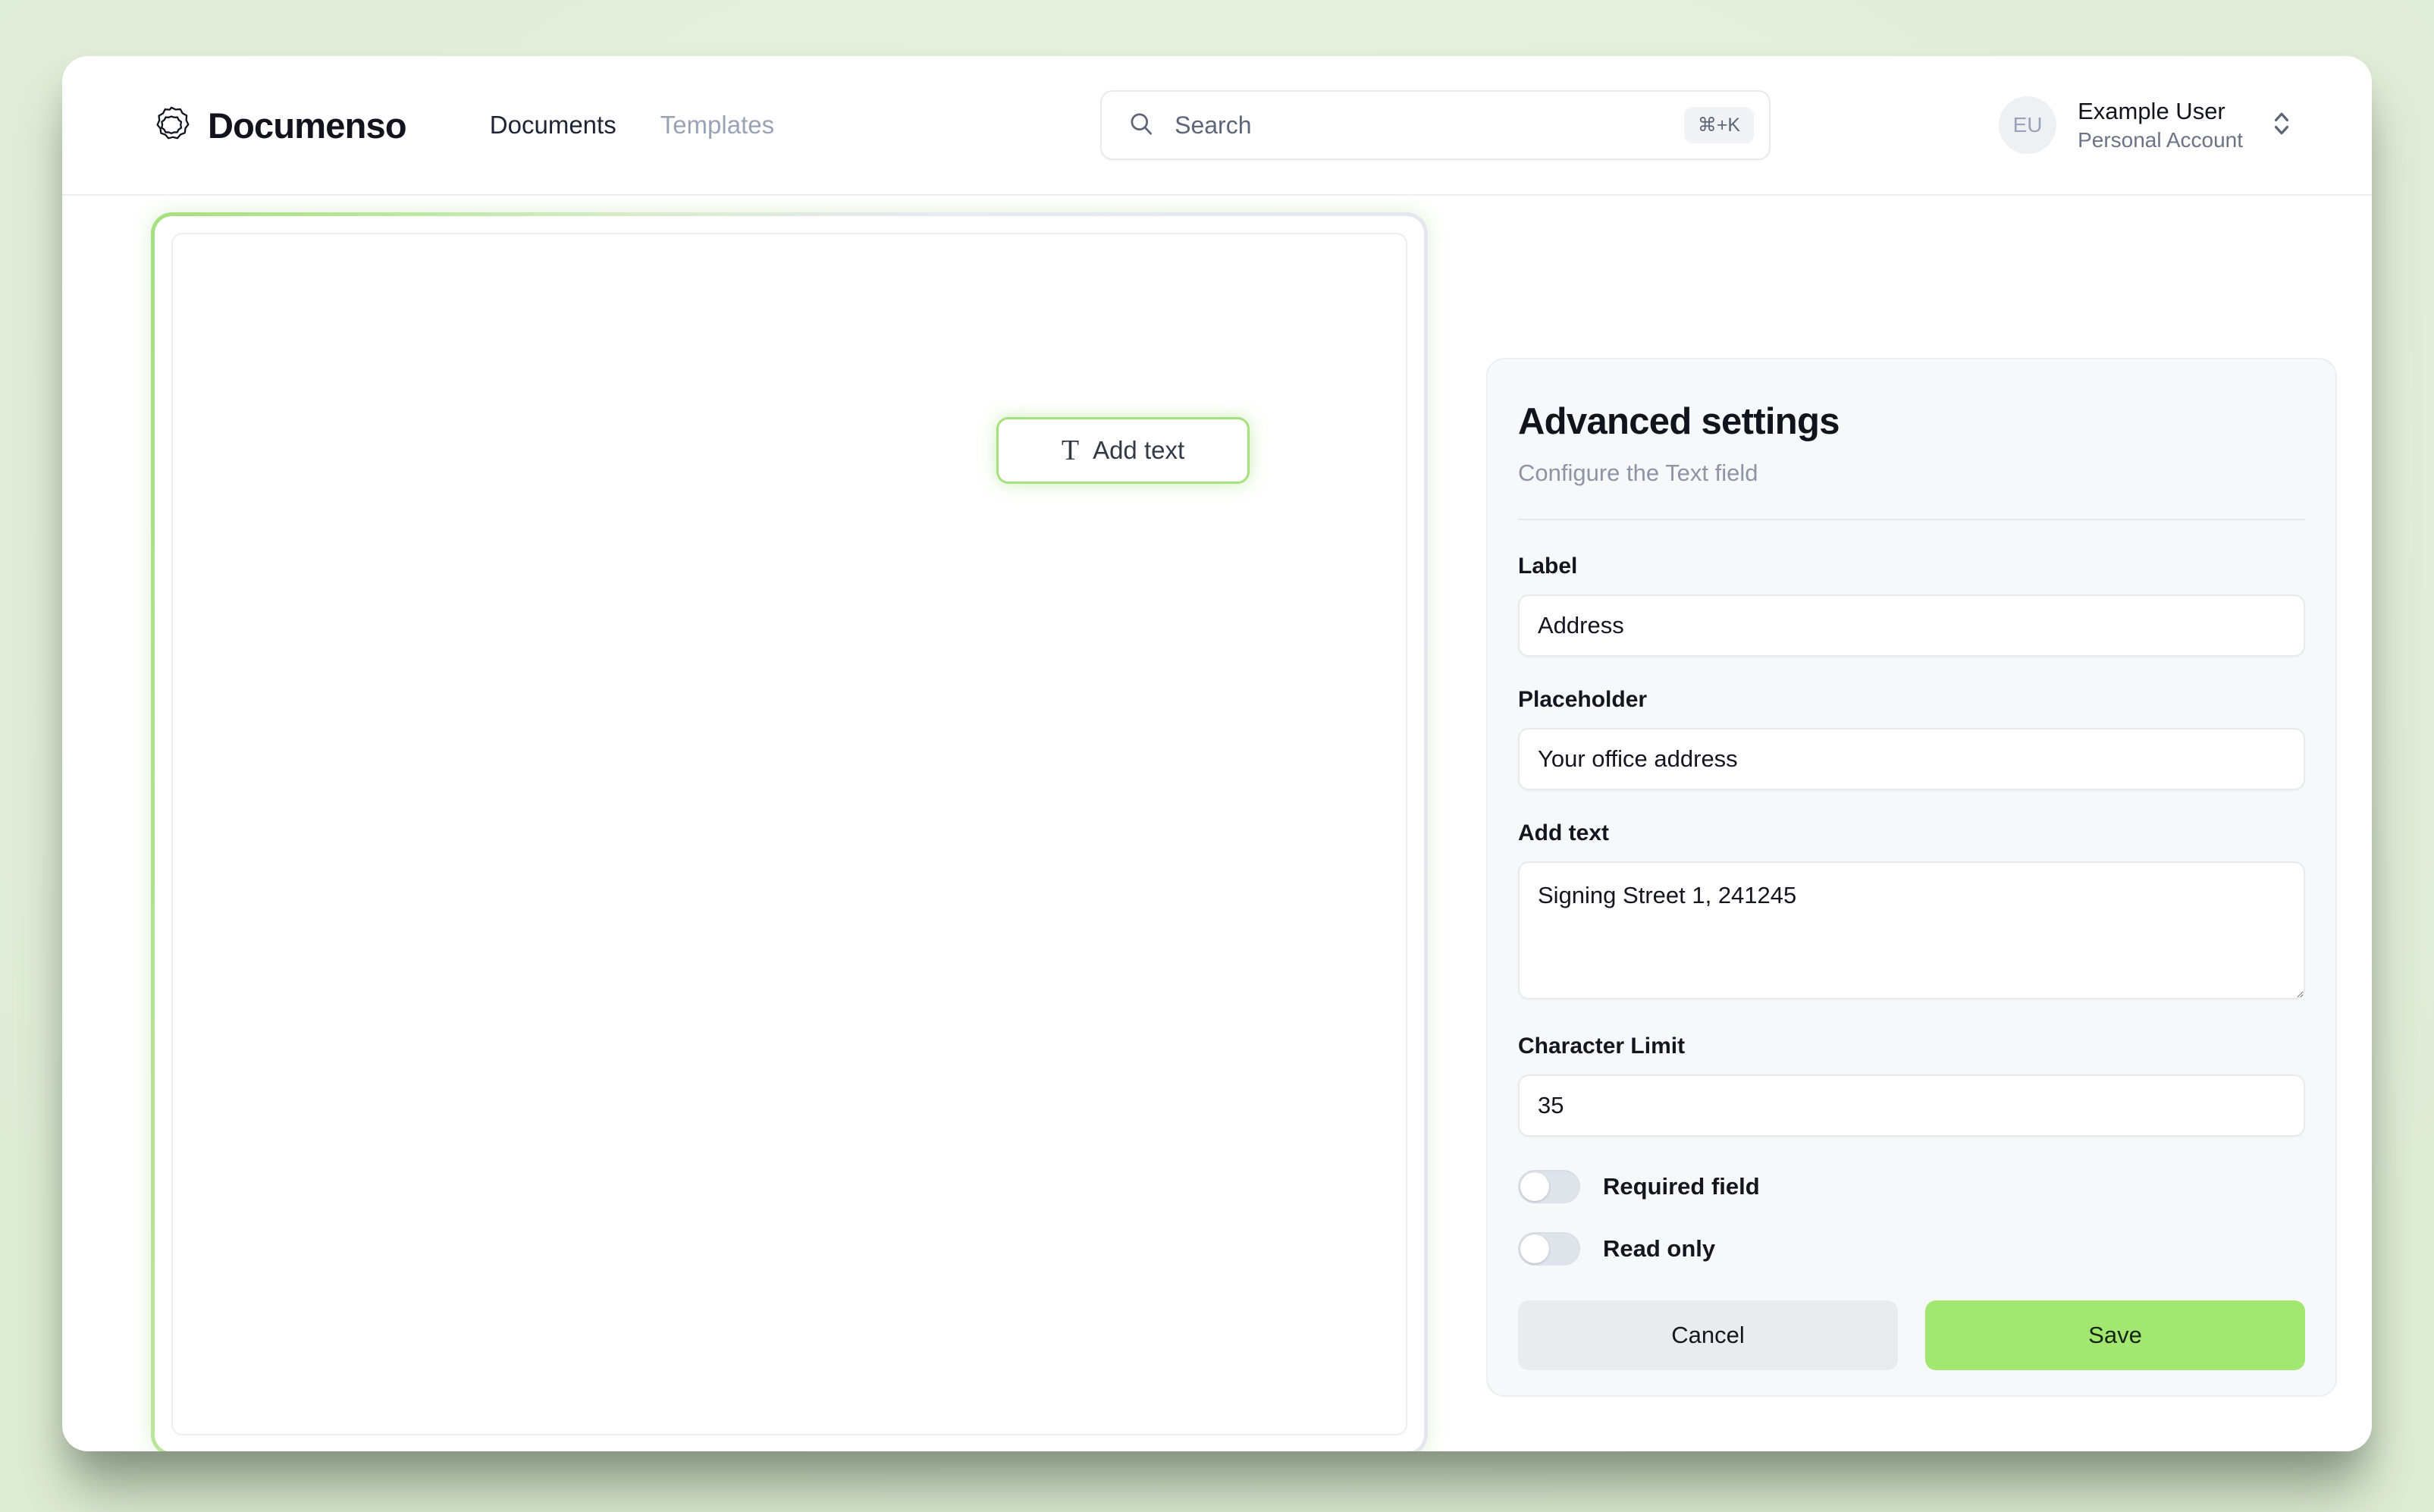 Image resolution: width=2434 pixels, height=1512 pixels. I want to click on account-name: Example User, so click(2151, 111).